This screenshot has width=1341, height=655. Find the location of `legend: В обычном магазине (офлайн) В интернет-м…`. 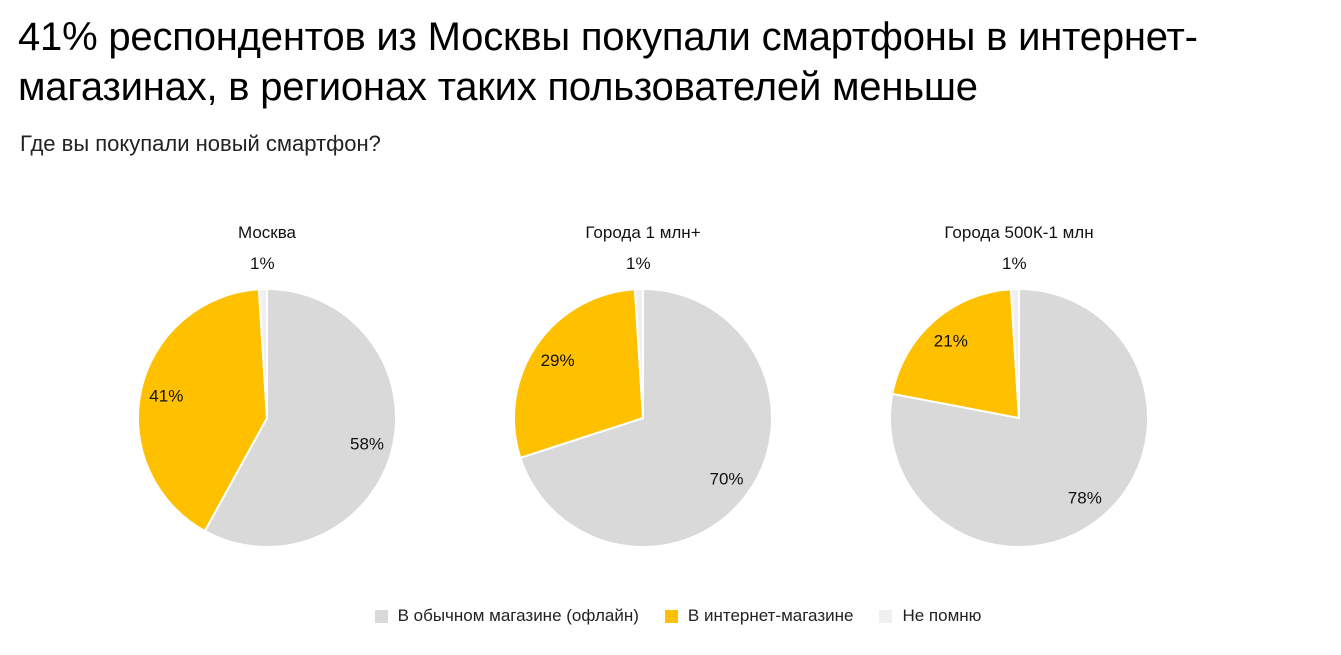

legend: В обычном магазине (офлайн) В интернет-м… is located at coordinates (670, 616).